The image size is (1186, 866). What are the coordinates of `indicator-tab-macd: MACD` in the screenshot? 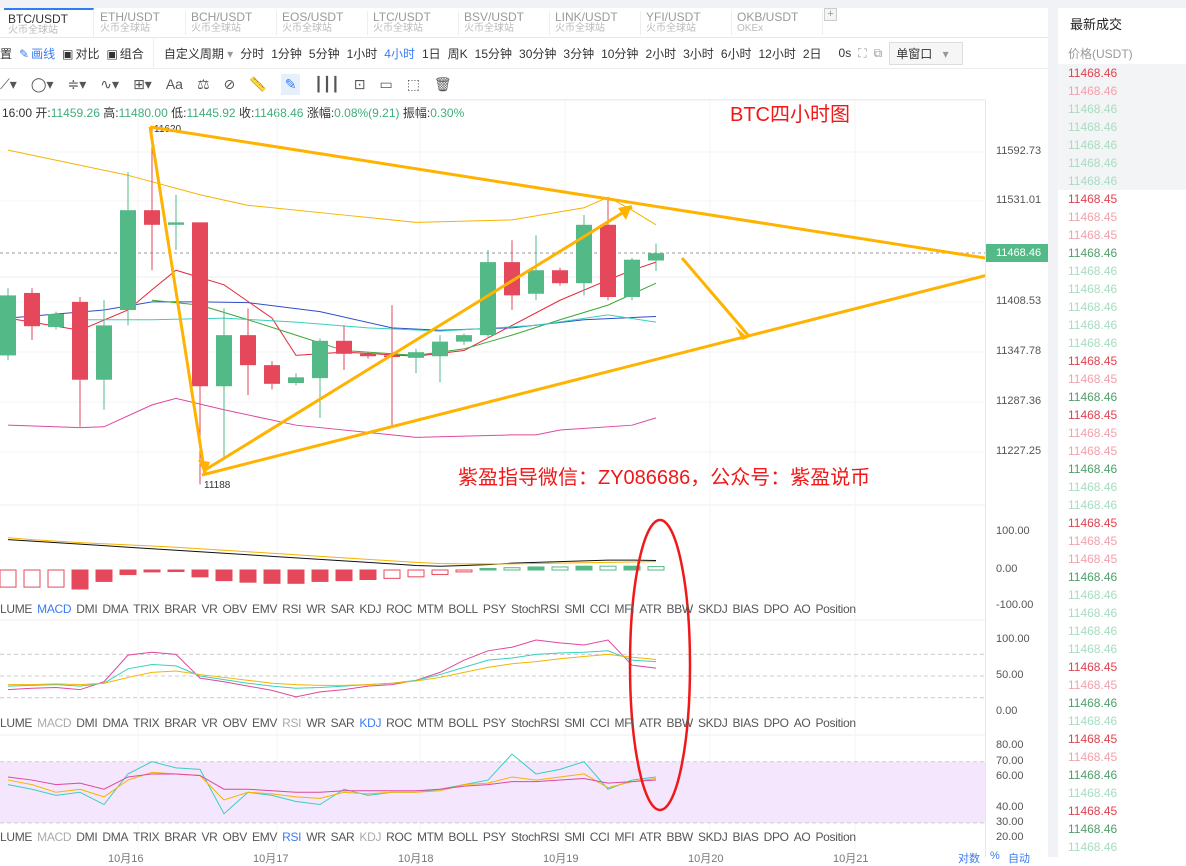 It's located at (54, 837).